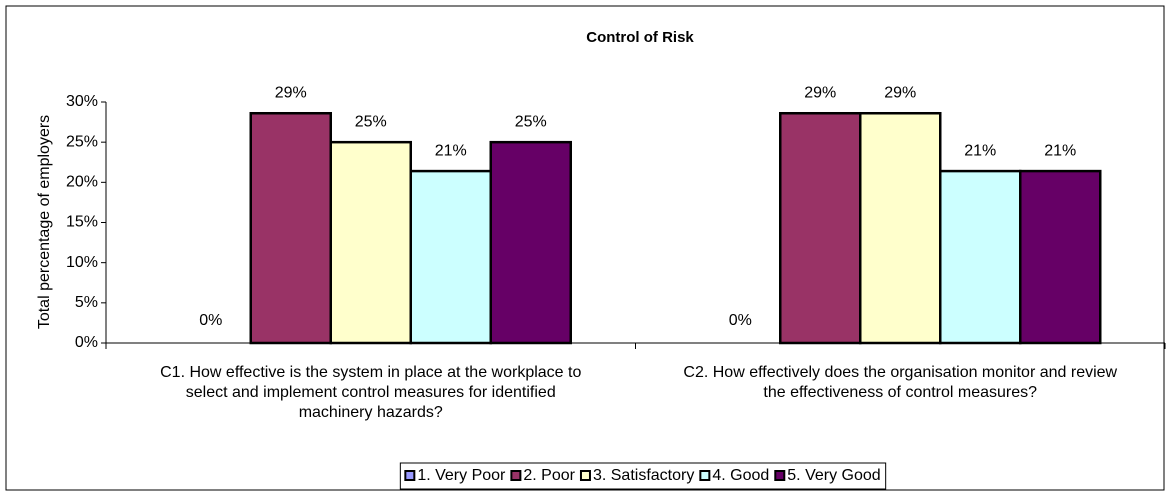  What do you see at coordinates (833, 475) in the screenshot?
I see `legend-label: 5. Very Good` at bounding box center [833, 475].